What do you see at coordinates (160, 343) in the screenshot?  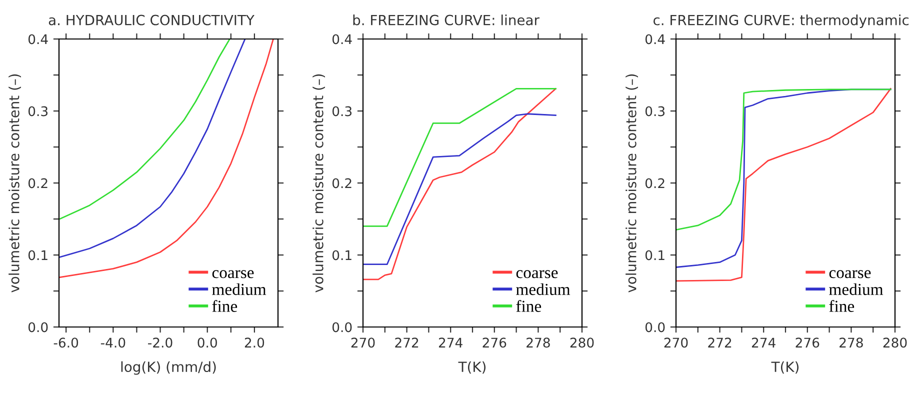 I see `x-tick-label: -2.0` at bounding box center [160, 343].